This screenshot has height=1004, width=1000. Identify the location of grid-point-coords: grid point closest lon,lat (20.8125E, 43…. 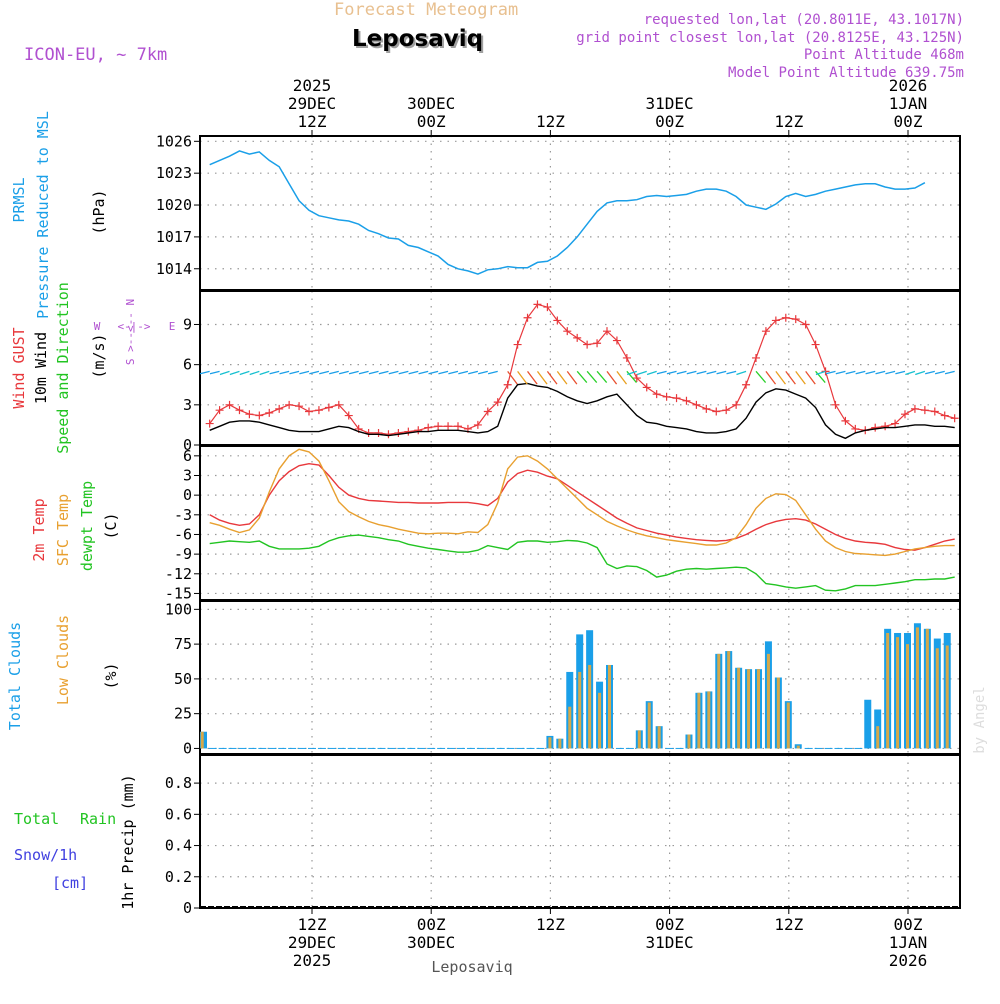
(770, 38).